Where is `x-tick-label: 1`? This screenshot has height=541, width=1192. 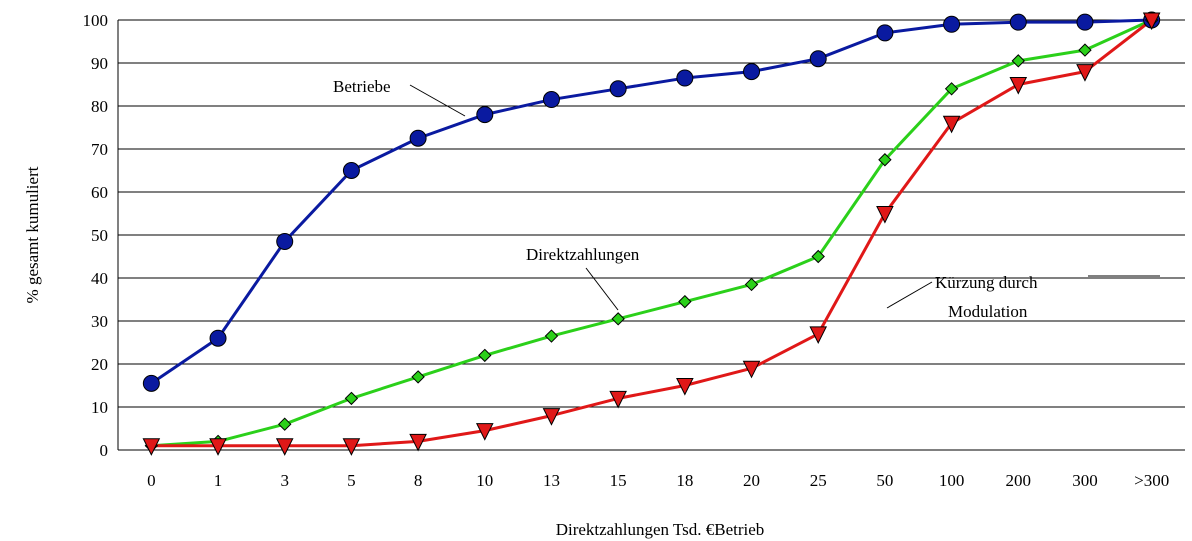
x-tick-label: 1 is located at coordinates (218, 480).